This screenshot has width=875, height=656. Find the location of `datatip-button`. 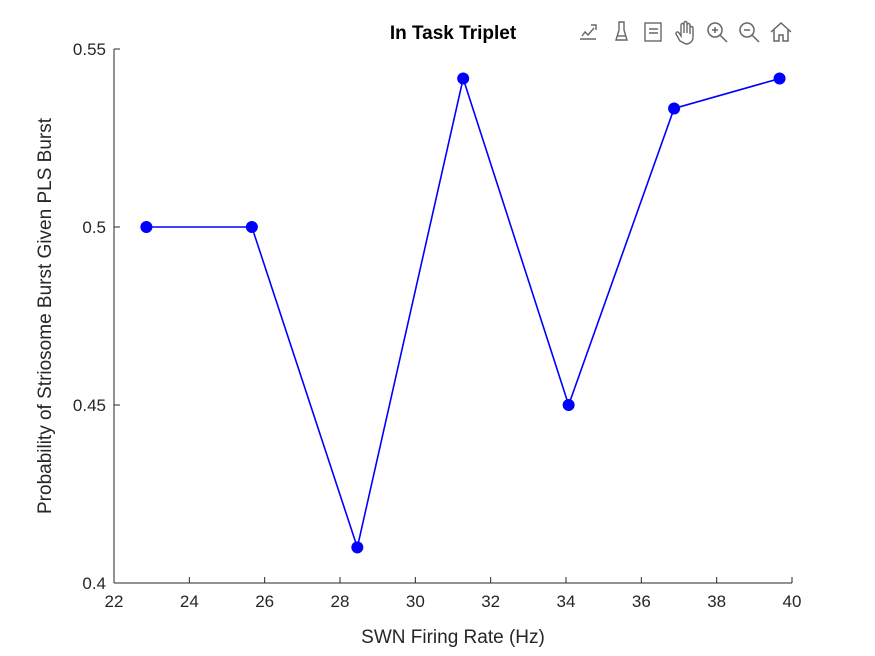

datatip-button is located at coordinates (653, 32).